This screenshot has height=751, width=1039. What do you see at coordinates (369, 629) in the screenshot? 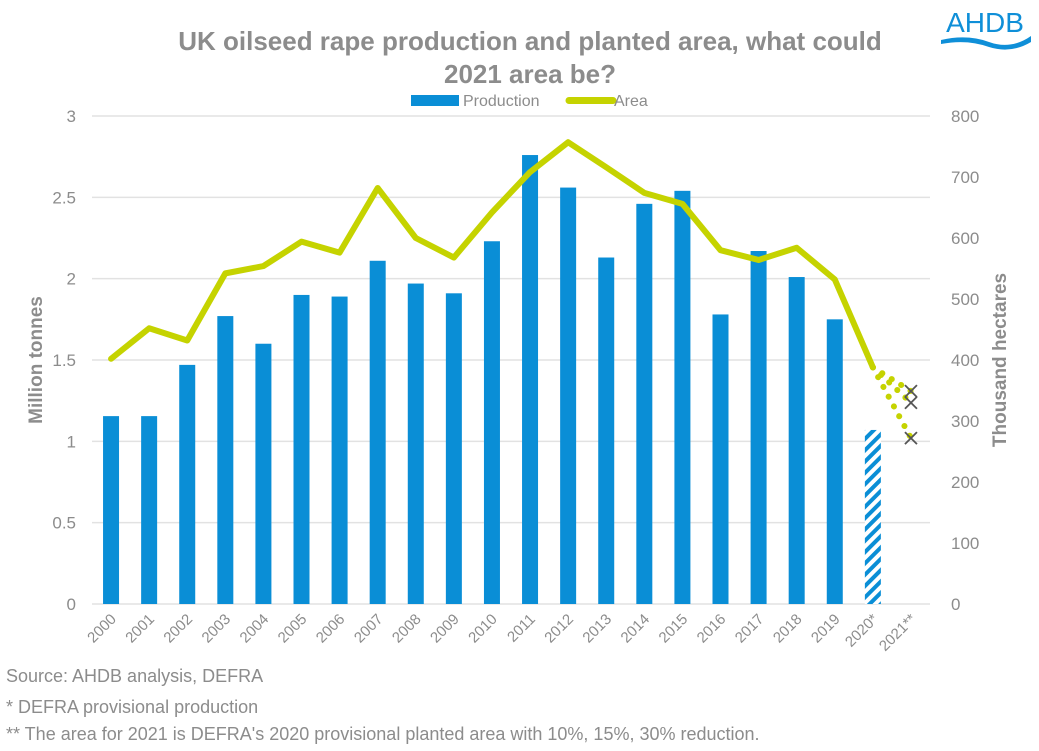
I see `x-tick-label: 2007` at bounding box center [369, 629].